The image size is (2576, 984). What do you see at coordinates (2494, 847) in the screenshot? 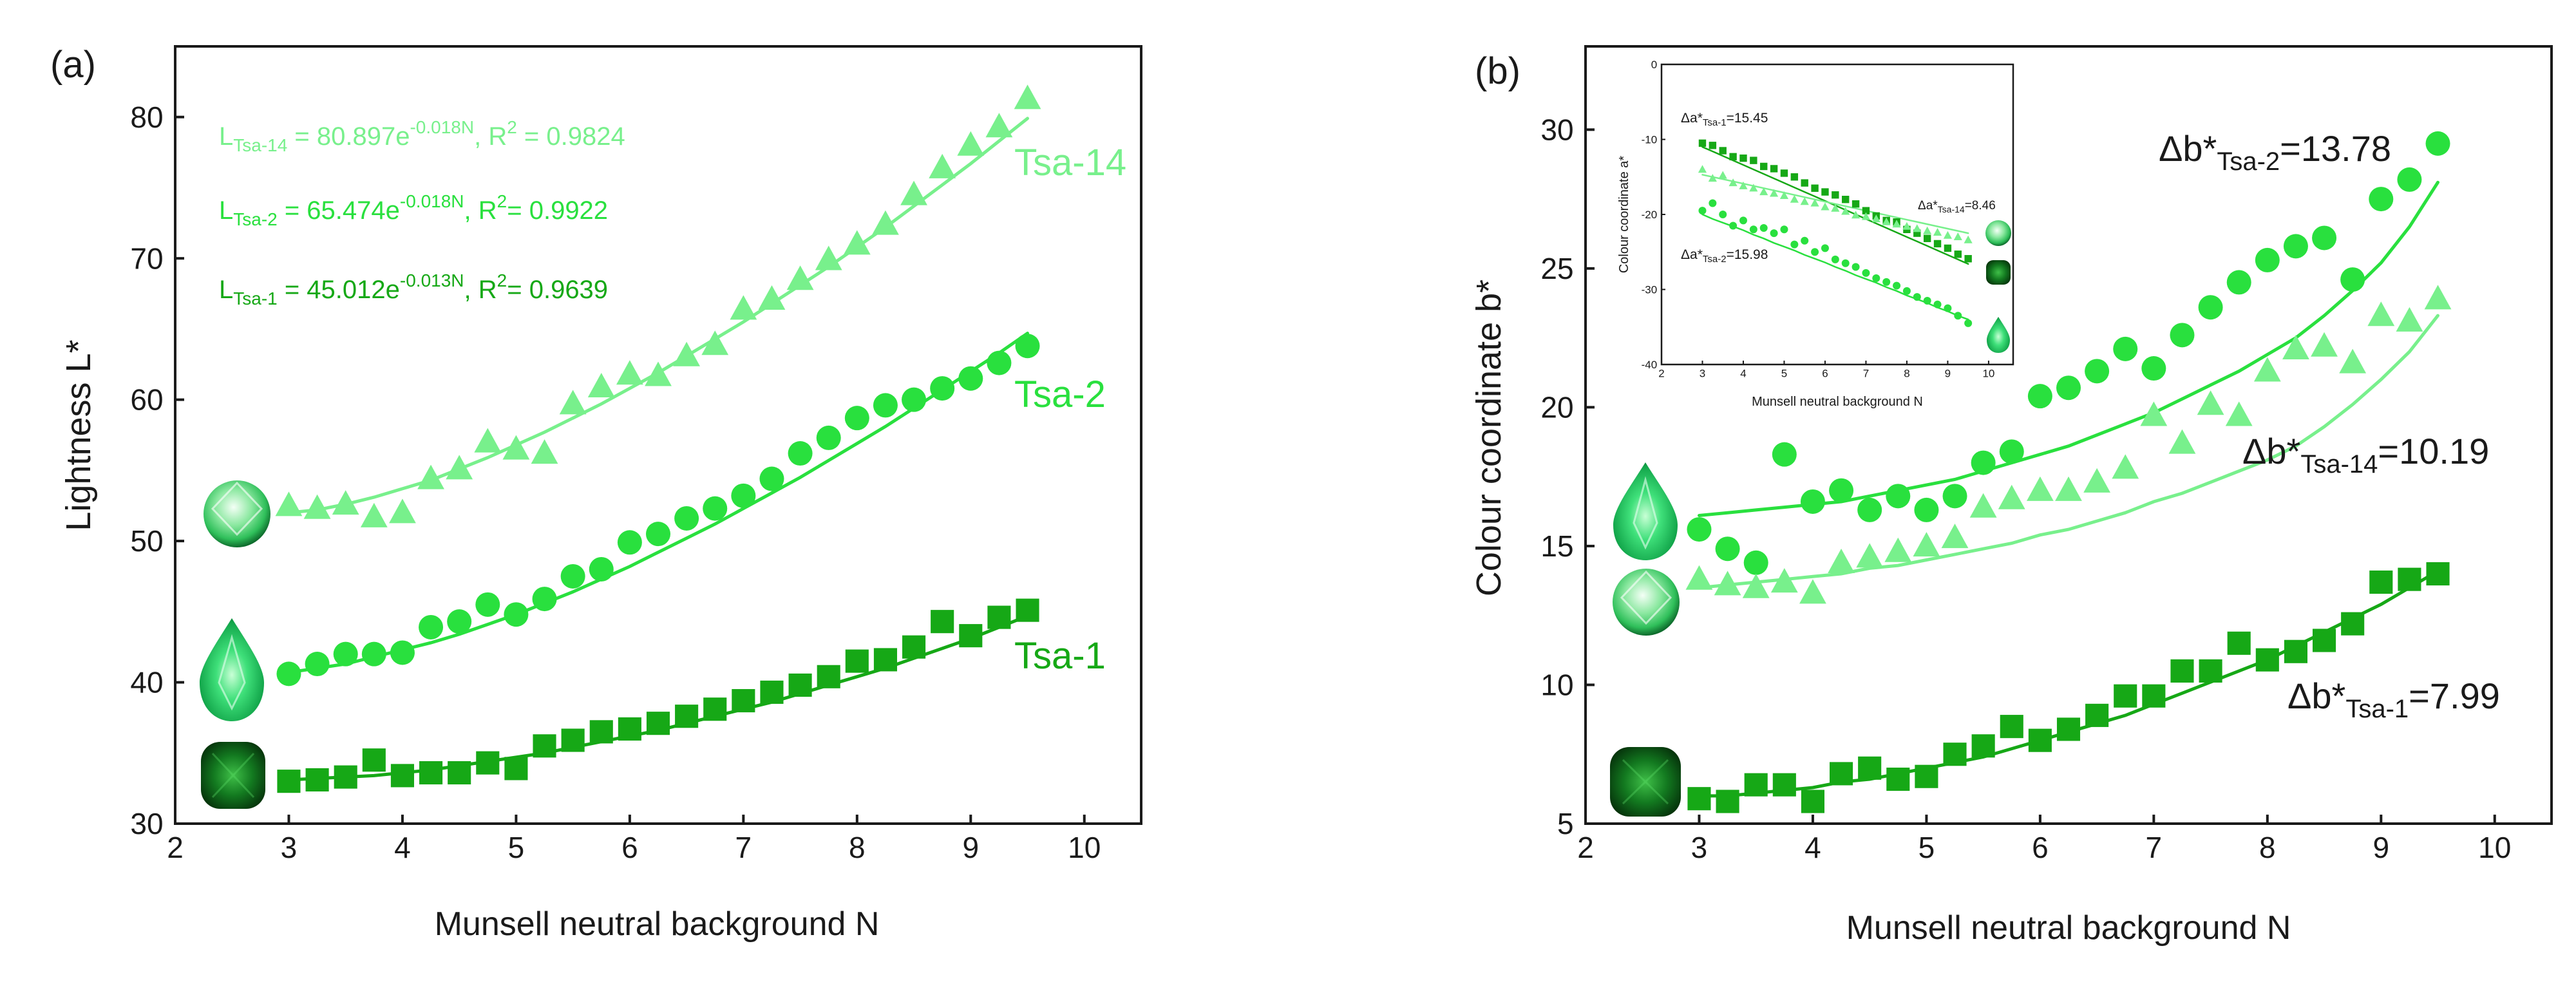
I see `panel-b-x-tick-label: 10` at bounding box center [2494, 847].